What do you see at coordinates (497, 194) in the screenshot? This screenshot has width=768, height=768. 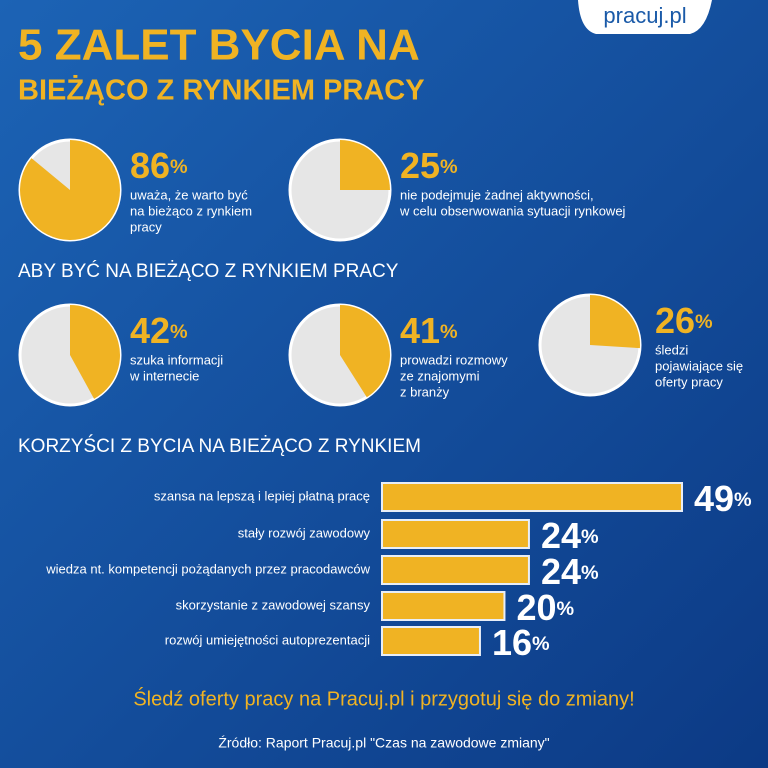 I see `description: nie podejmuje żadnej aktywności,` at bounding box center [497, 194].